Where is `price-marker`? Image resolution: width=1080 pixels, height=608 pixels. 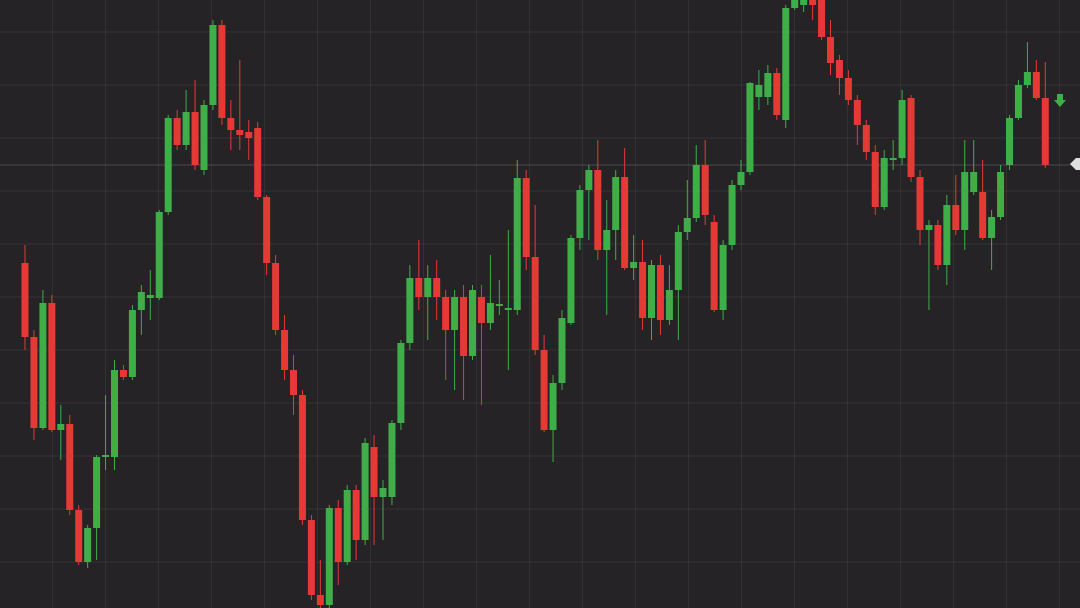
price-marker is located at coordinates (1075, 164).